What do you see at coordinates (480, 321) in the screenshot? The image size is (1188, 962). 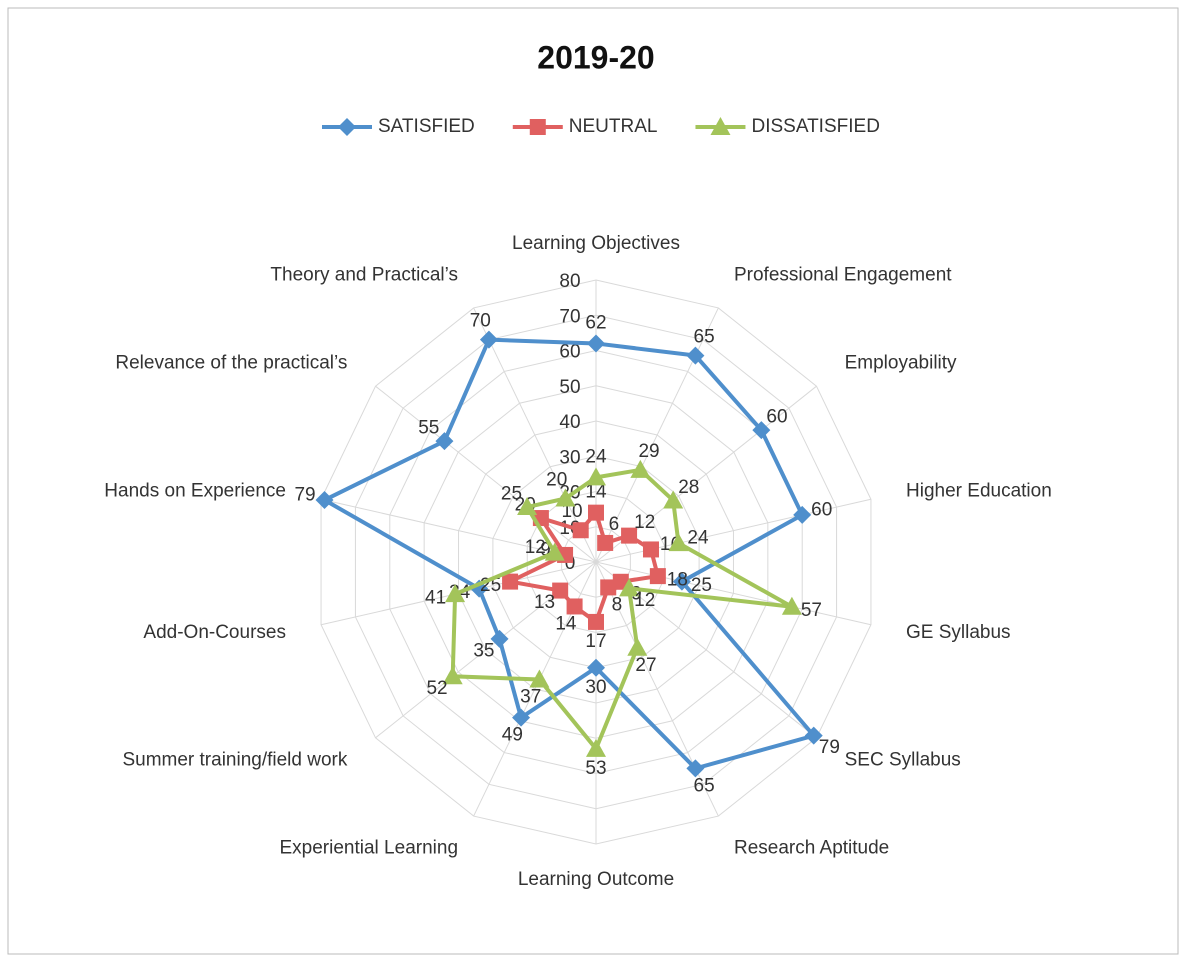 I see `data-label: 70` at bounding box center [480, 321].